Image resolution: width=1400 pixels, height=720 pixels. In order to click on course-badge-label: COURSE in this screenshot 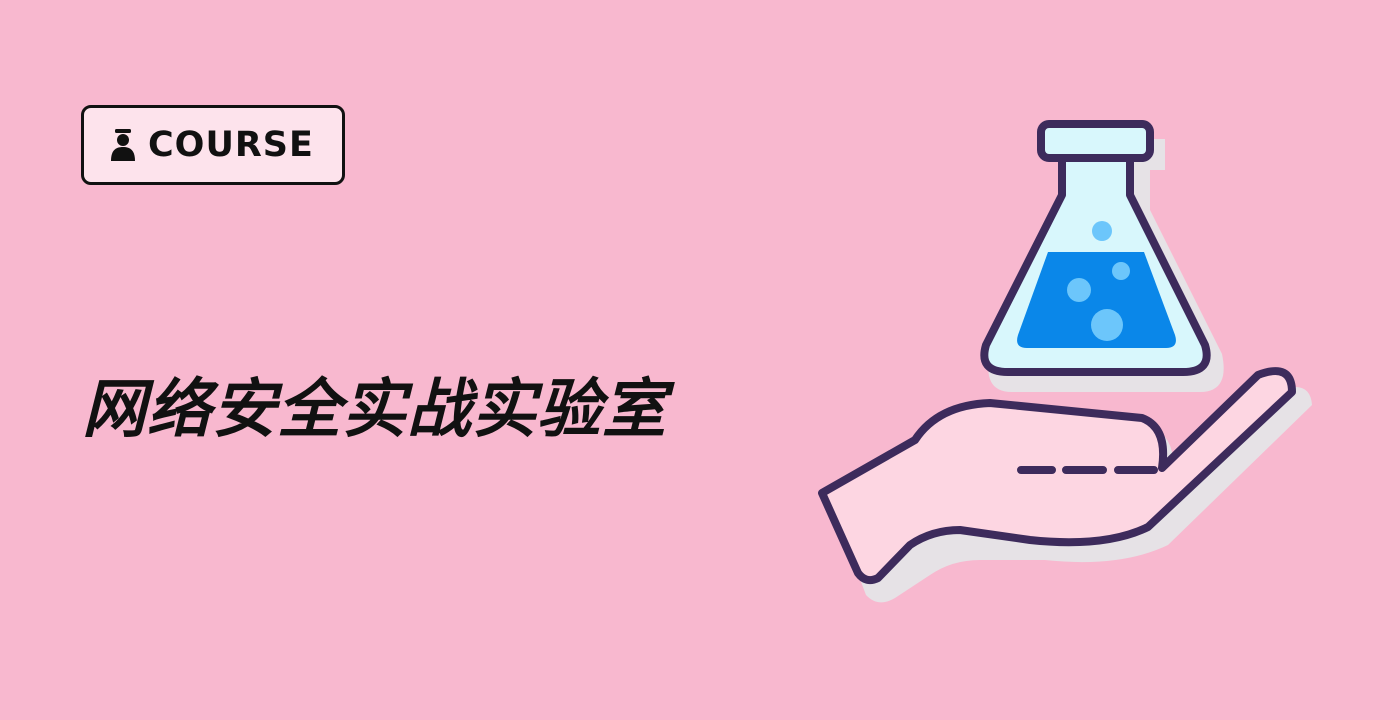, I will do `click(231, 144)`.